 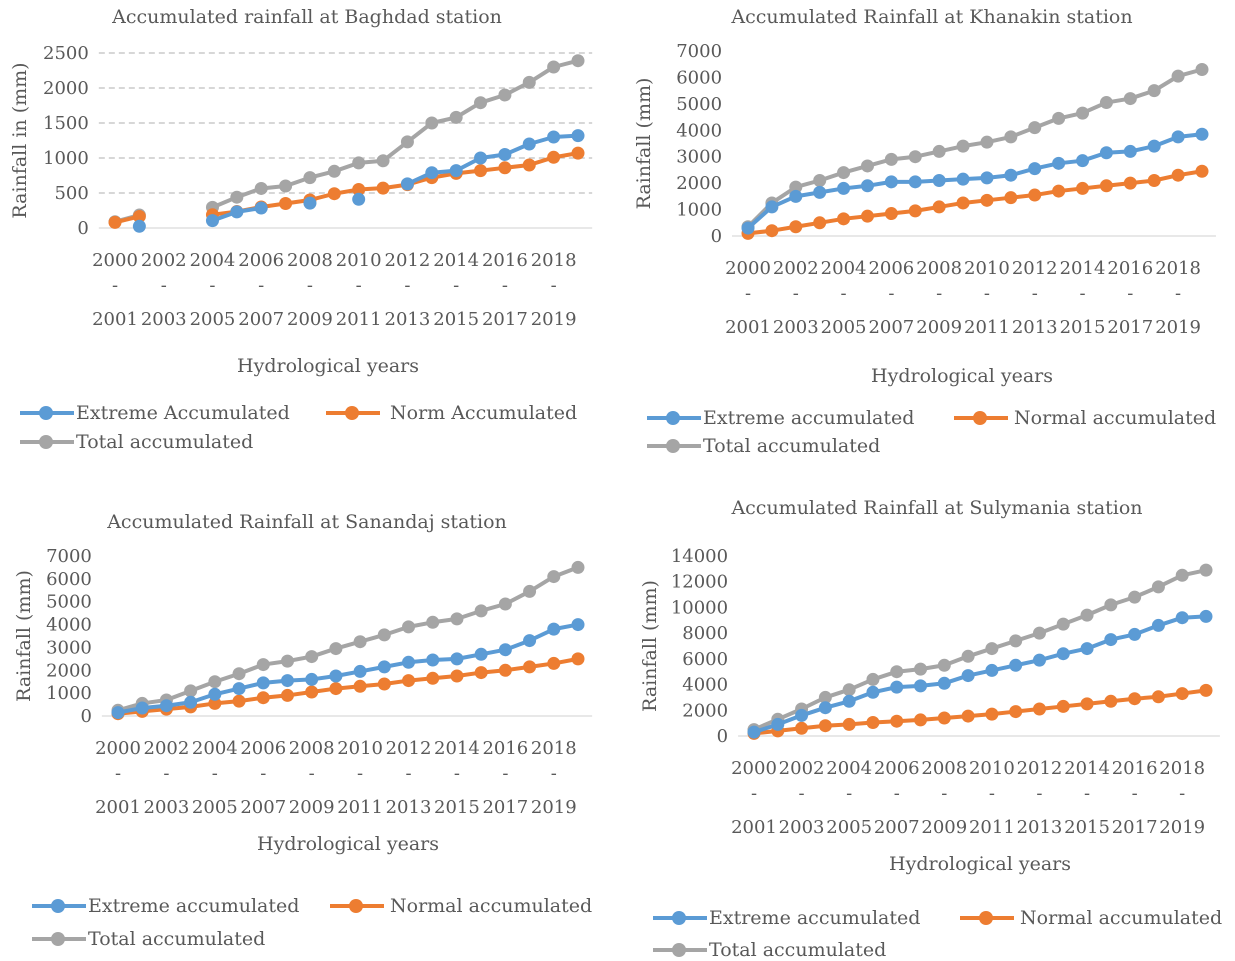 I want to click on y-tick-label: 5000, so click(x=69, y=602).